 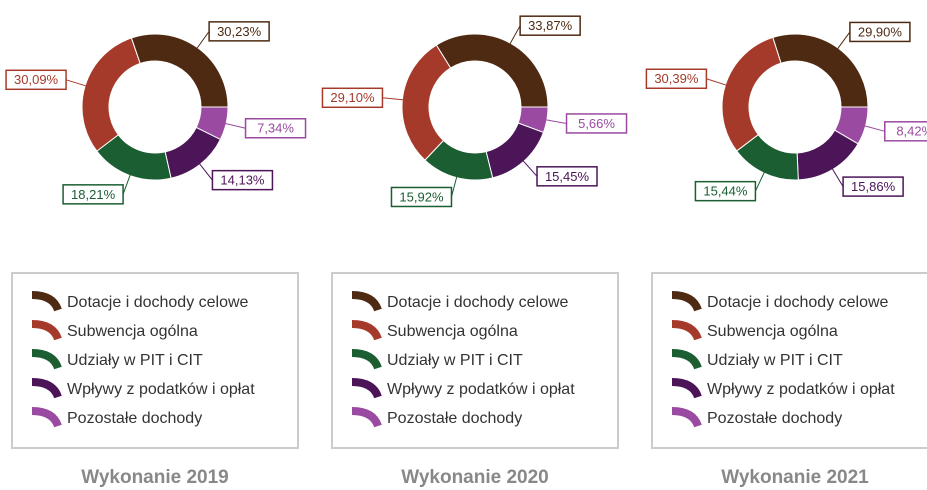 I want to click on value-label: 7,34%, so click(x=275, y=128).